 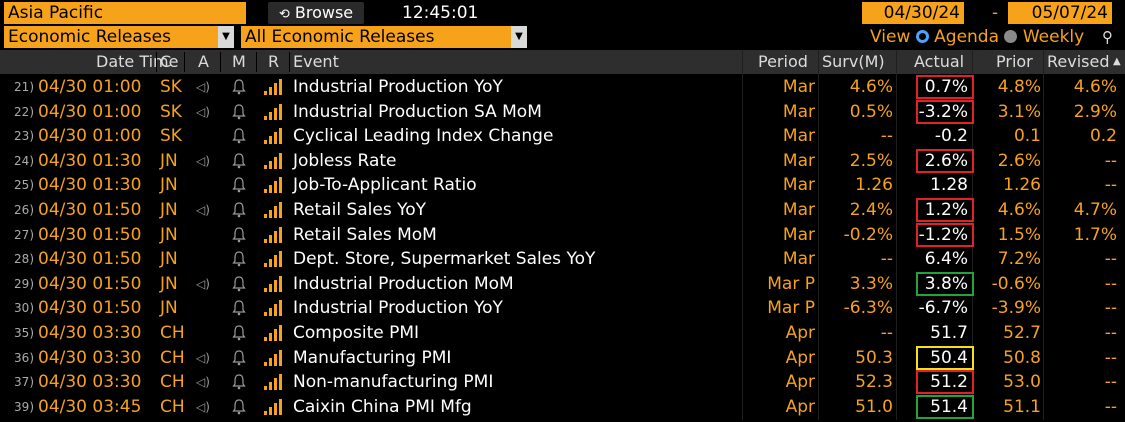 What do you see at coordinates (523, 407) in the screenshot?
I see `row-event: Caixin China PMI Mfg` at bounding box center [523, 407].